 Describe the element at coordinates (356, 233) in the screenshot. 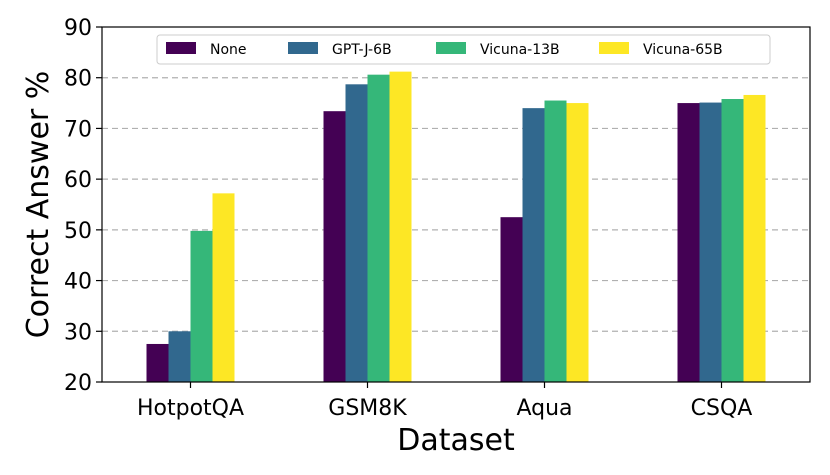

I see `bar-gsm8k-gpt-j-6b` at that location.